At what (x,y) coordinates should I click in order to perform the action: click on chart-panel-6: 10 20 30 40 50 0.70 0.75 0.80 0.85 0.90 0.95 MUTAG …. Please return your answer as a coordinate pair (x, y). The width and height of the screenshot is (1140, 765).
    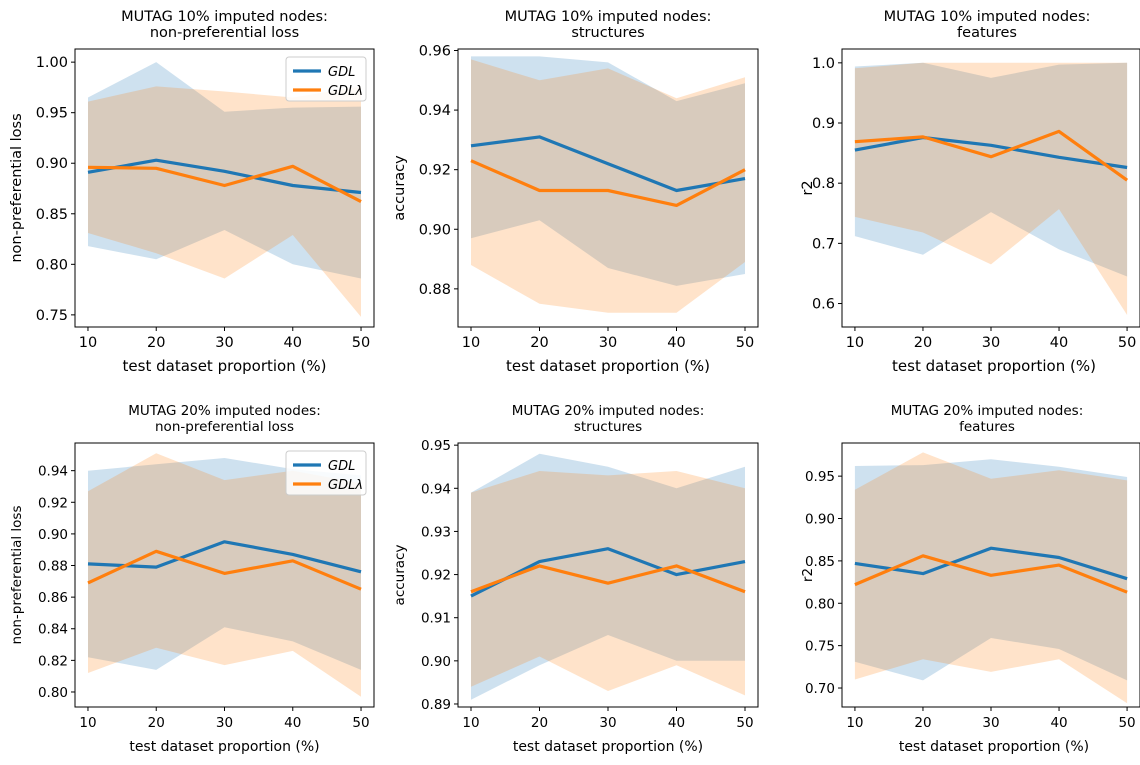
    Looking at the image, I should click on (970, 579).